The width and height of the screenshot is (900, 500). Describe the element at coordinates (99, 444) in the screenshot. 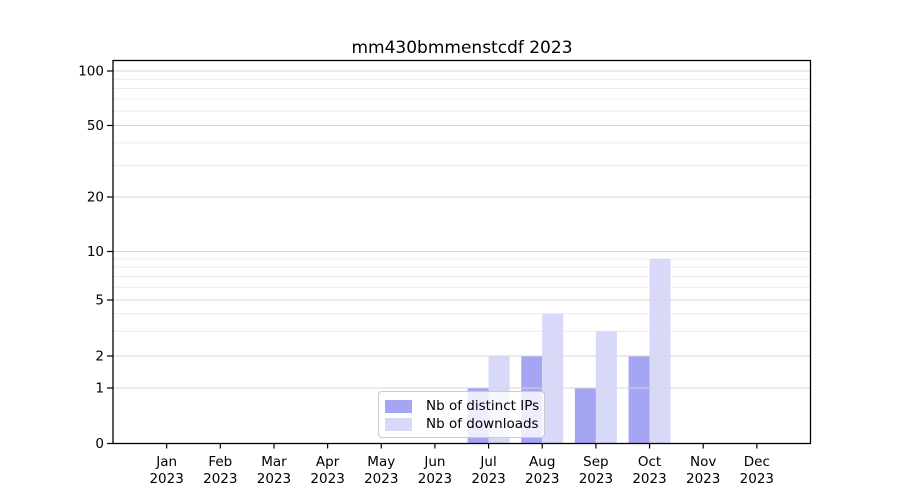

I see `y-tick-label: 0` at that location.